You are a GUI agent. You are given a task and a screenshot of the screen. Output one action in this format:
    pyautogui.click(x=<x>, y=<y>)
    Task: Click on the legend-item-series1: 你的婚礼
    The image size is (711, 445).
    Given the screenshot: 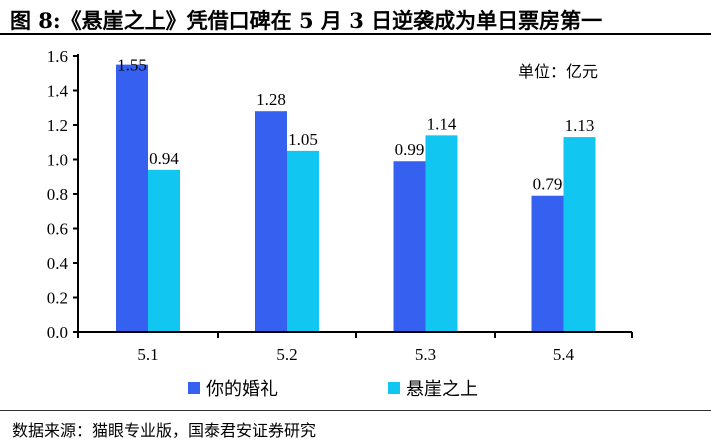 What is the action you would take?
    pyautogui.click(x=233, y=388)
    